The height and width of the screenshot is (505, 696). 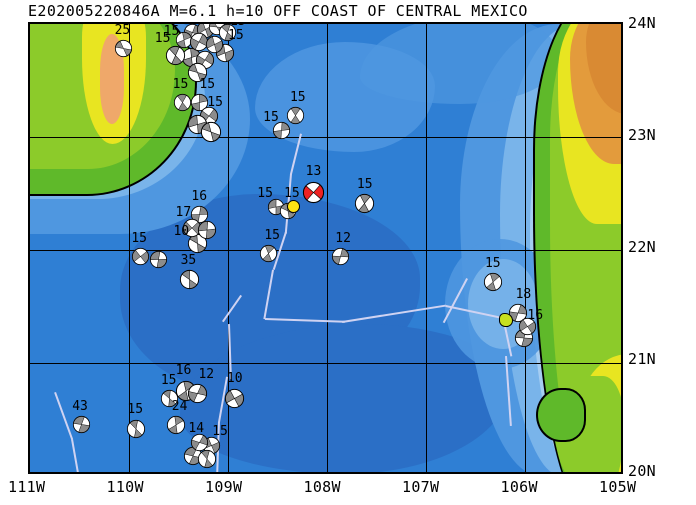 I want to click on depth-label: 35, so click(x=188, y=260).